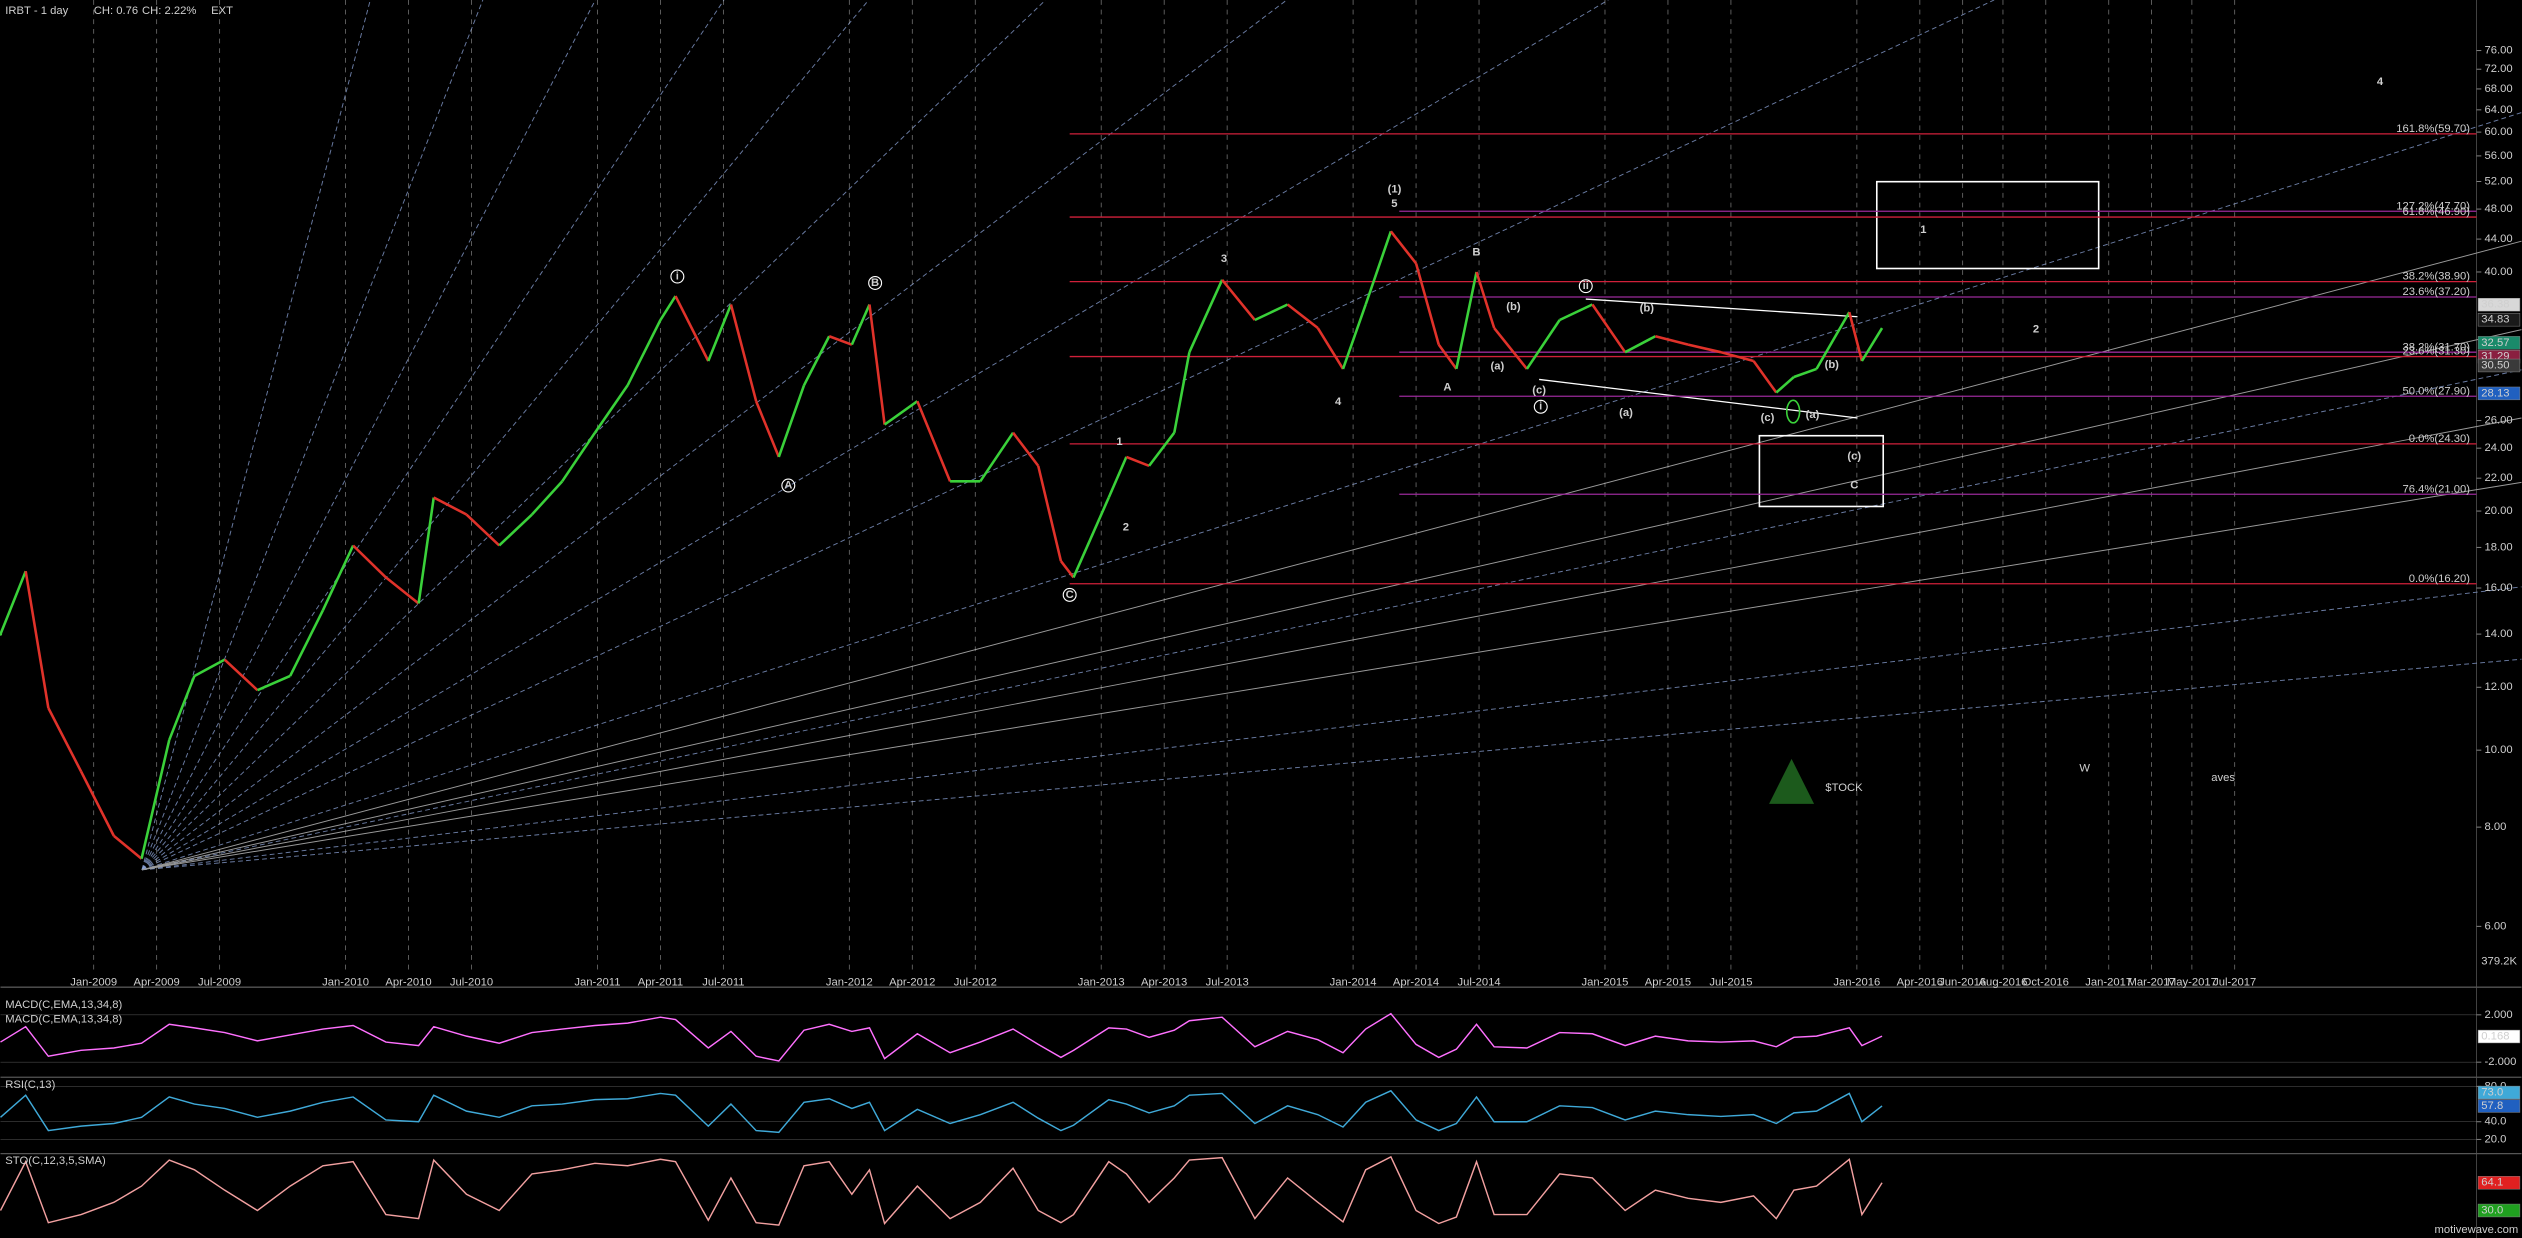  What do you see at coordinates (2496, 1139) in the screenshot?
I see `y-tick-label: 20.0` at bounding box center [2496, 1139].